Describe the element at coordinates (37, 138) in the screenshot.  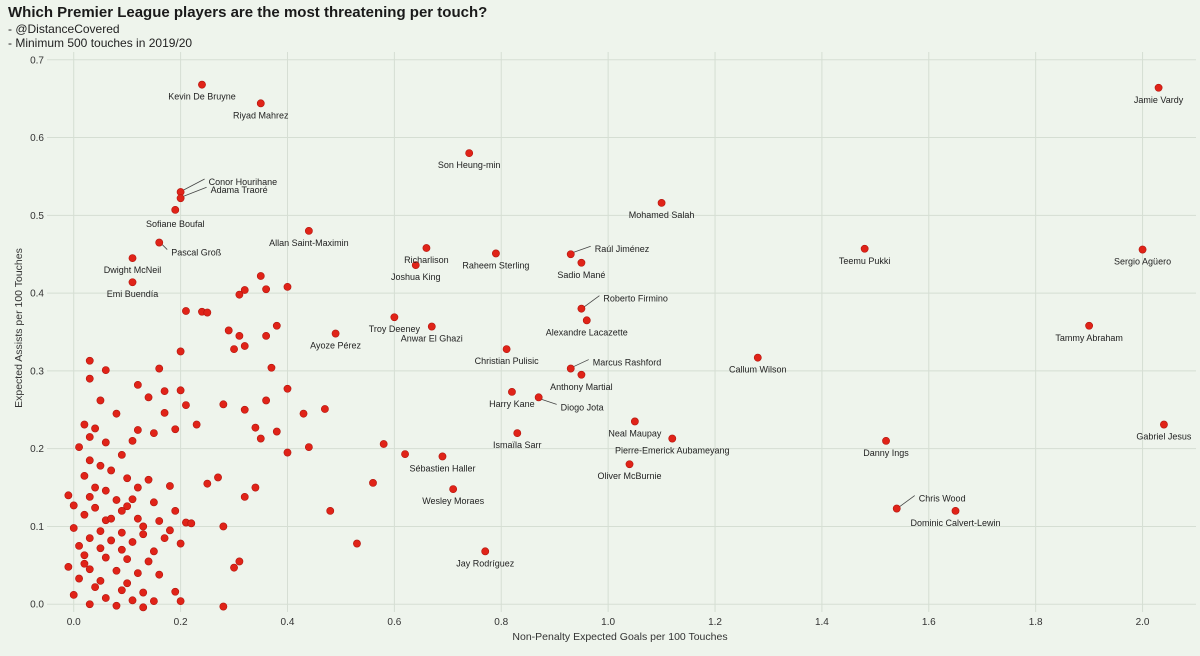
I see `y-tick-label: 0.6` at that location.